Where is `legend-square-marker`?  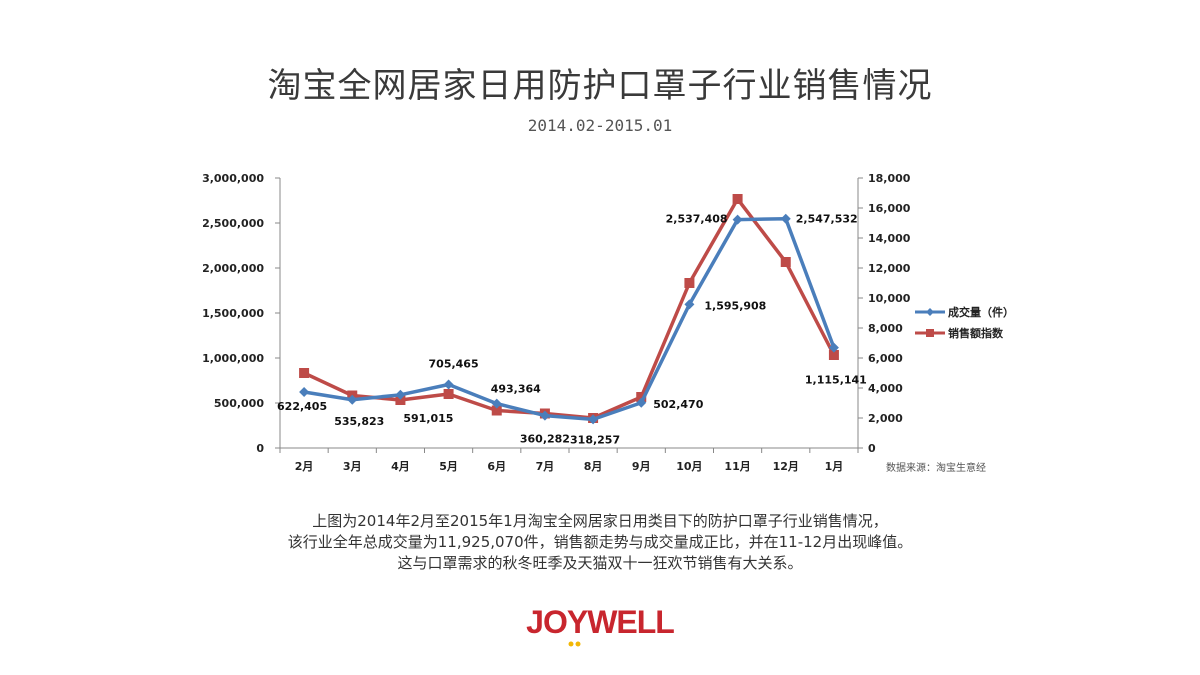 legend-square-marker is located at coordinates (930, 333).